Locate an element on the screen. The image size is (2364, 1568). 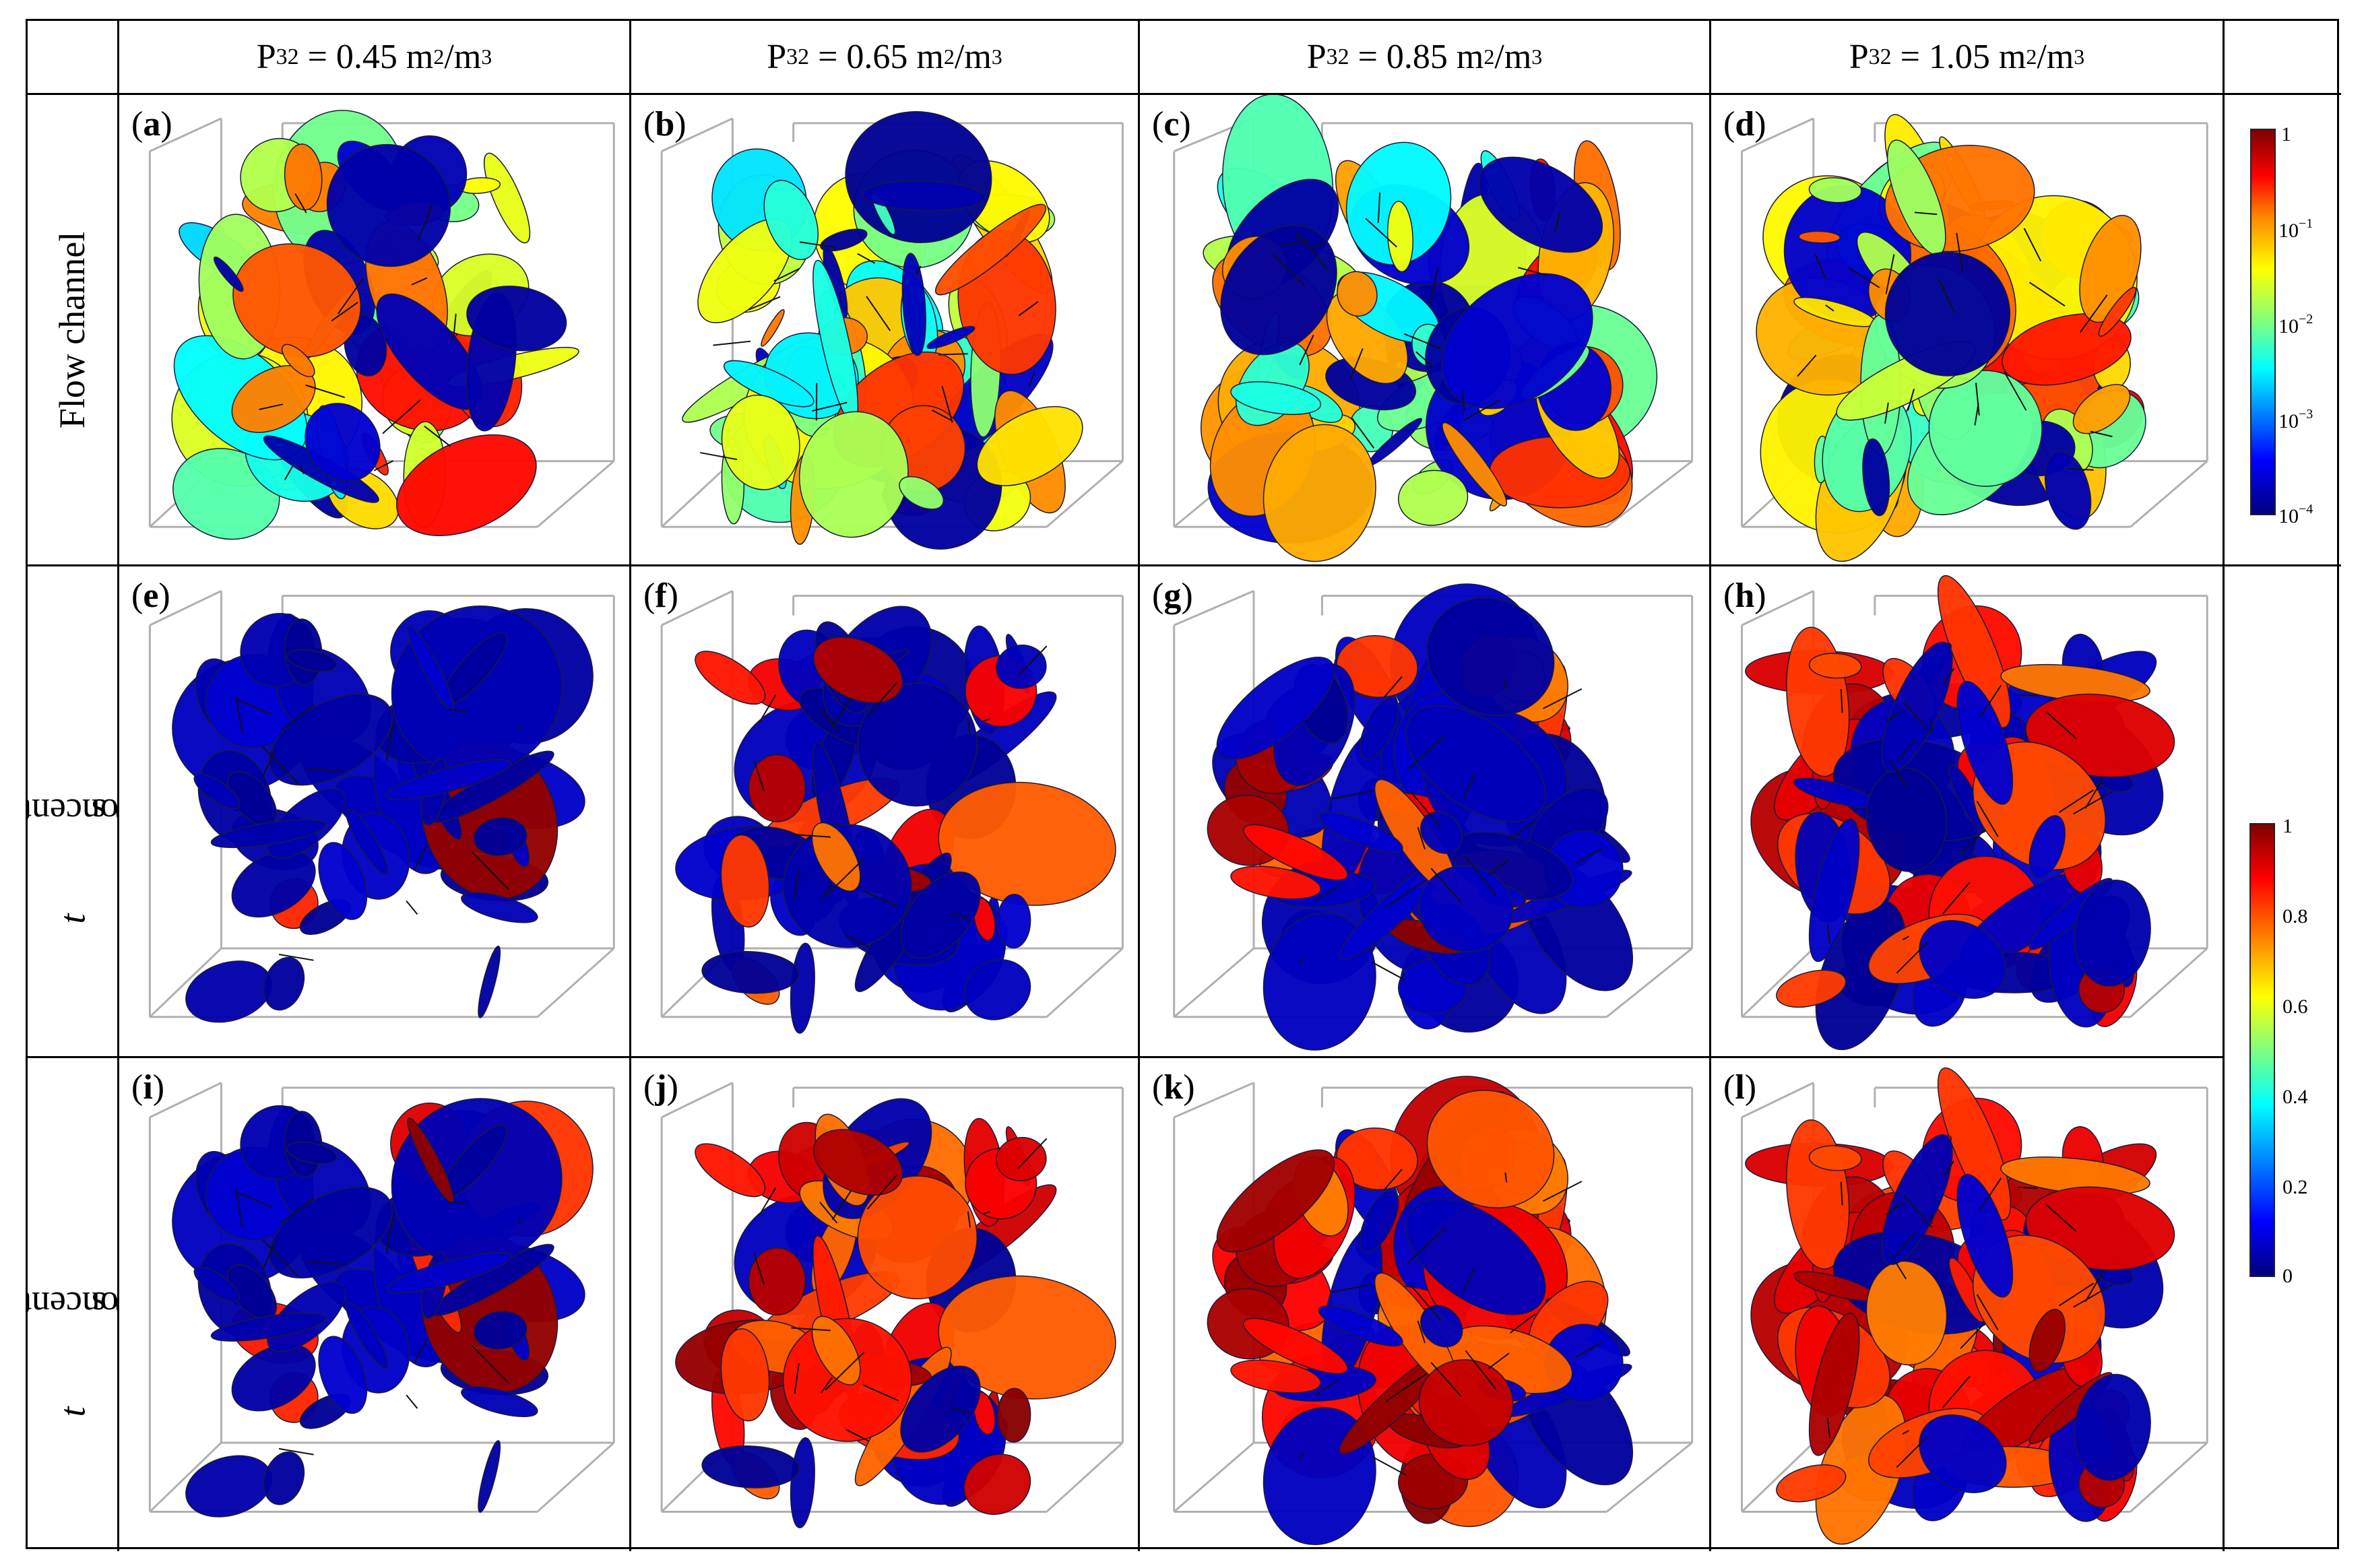
dfn-rendering-d is located at coordinates (1974, 338).